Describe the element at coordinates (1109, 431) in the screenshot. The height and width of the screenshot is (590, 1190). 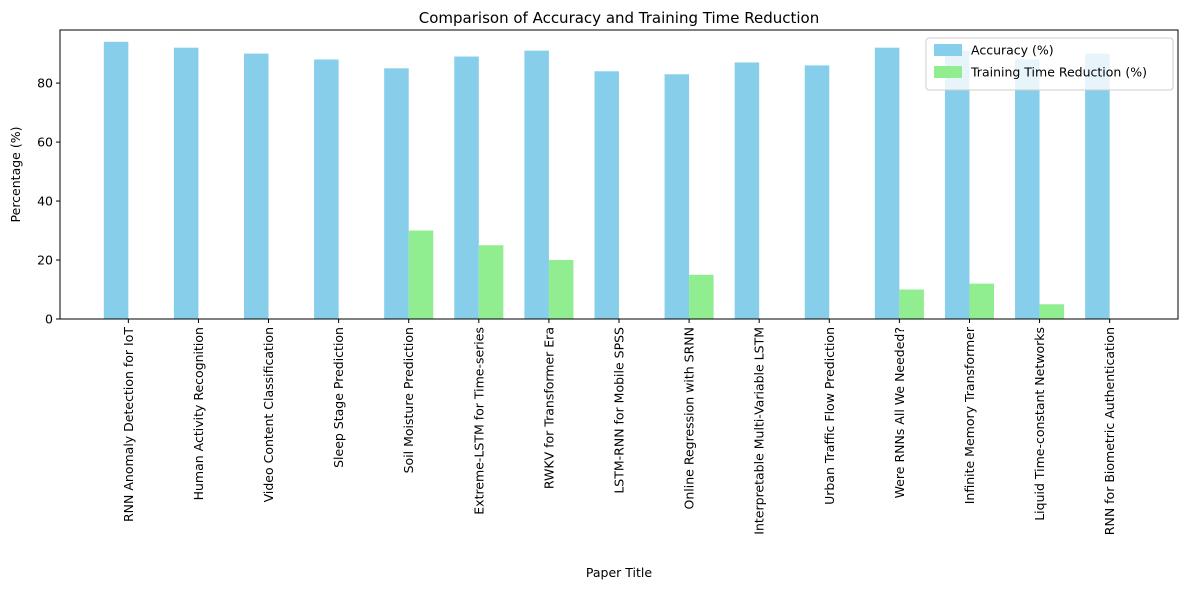
I see `x-tick-label: RNN for Biometric Authentication` at that location.